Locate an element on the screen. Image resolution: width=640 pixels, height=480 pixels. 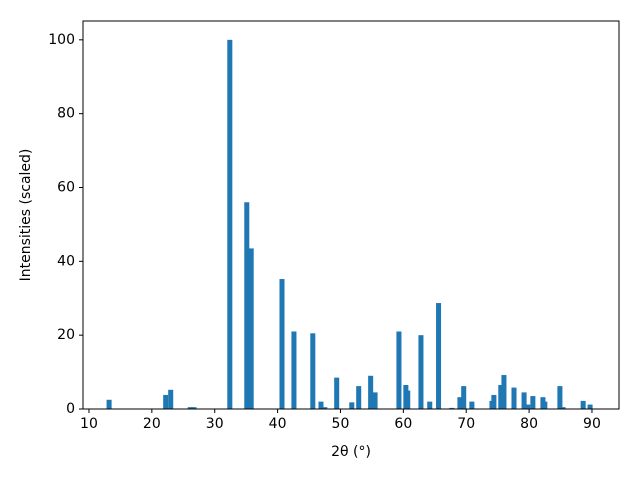
x-tick-label: 40 is located at coordinates (278, 424).